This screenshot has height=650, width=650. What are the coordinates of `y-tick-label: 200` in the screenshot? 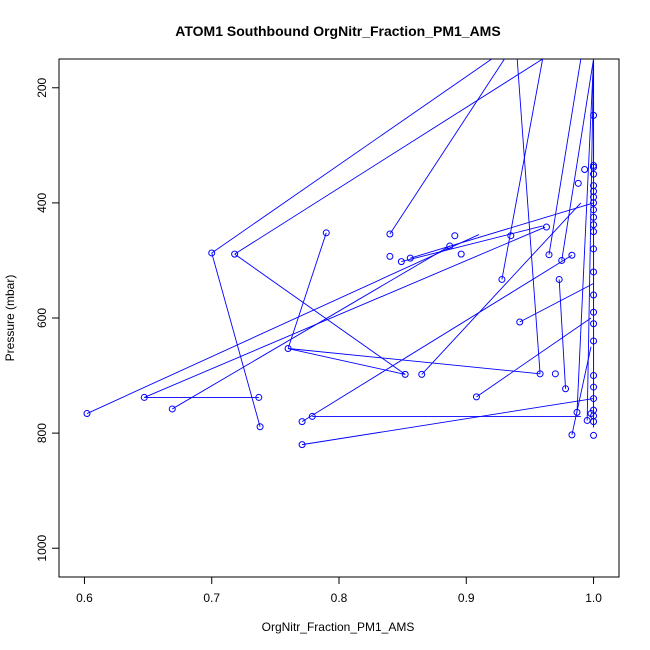 It's located at (42, 87).